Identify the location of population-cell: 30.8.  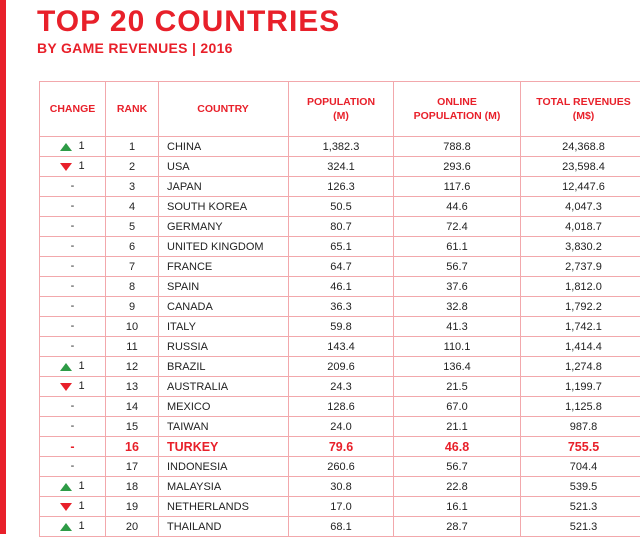
(341, 487).